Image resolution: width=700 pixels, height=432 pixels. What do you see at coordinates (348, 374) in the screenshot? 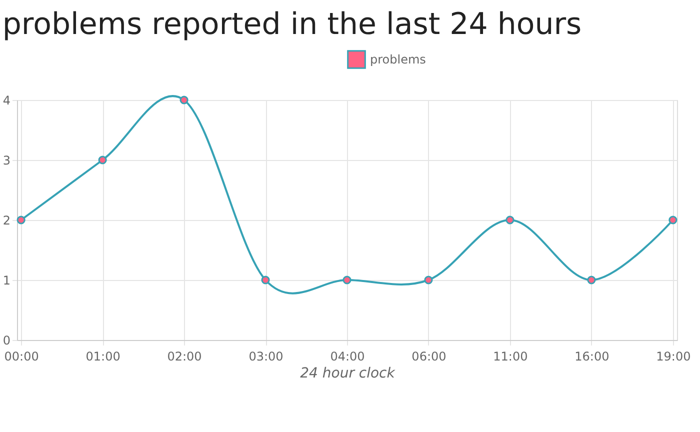
I see `x-axis-title: 24 hour clock` at bounding box center [348, 374].